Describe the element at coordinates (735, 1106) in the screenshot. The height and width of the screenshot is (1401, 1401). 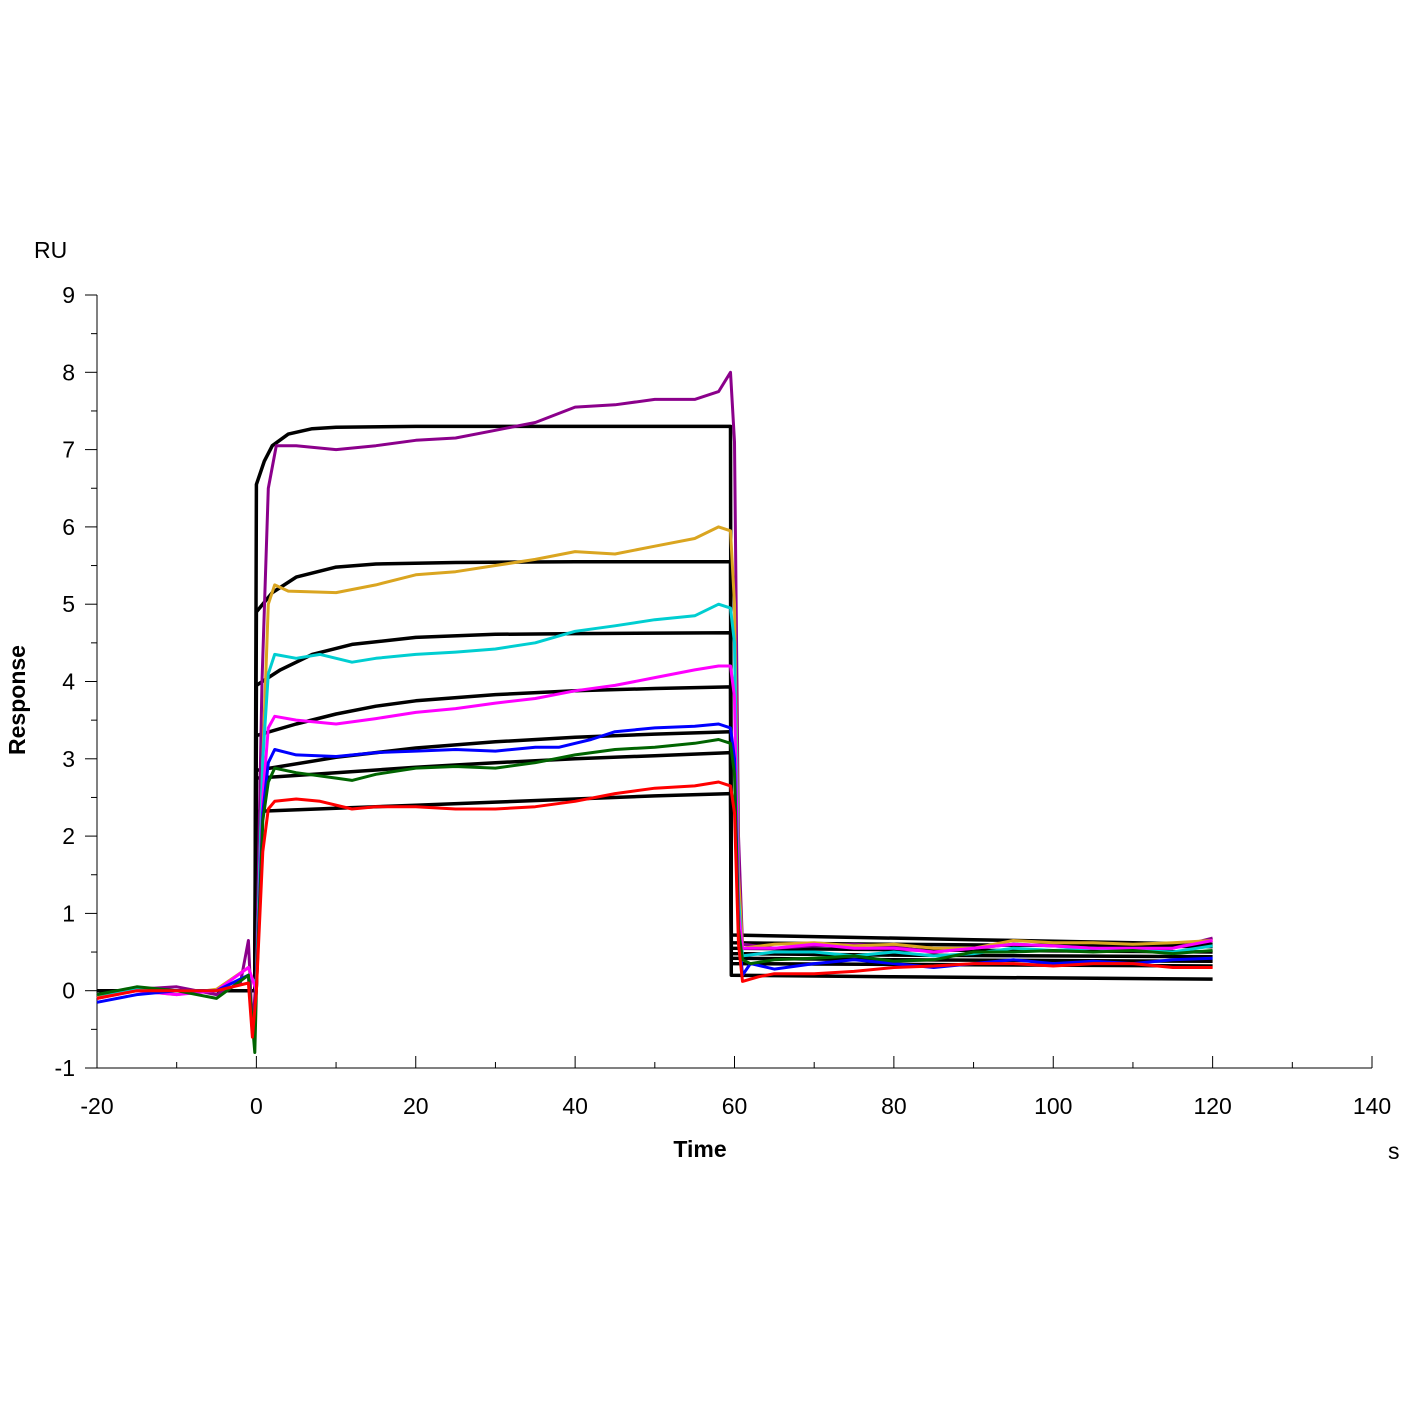
I see `x-tick-label: 60` at that location.